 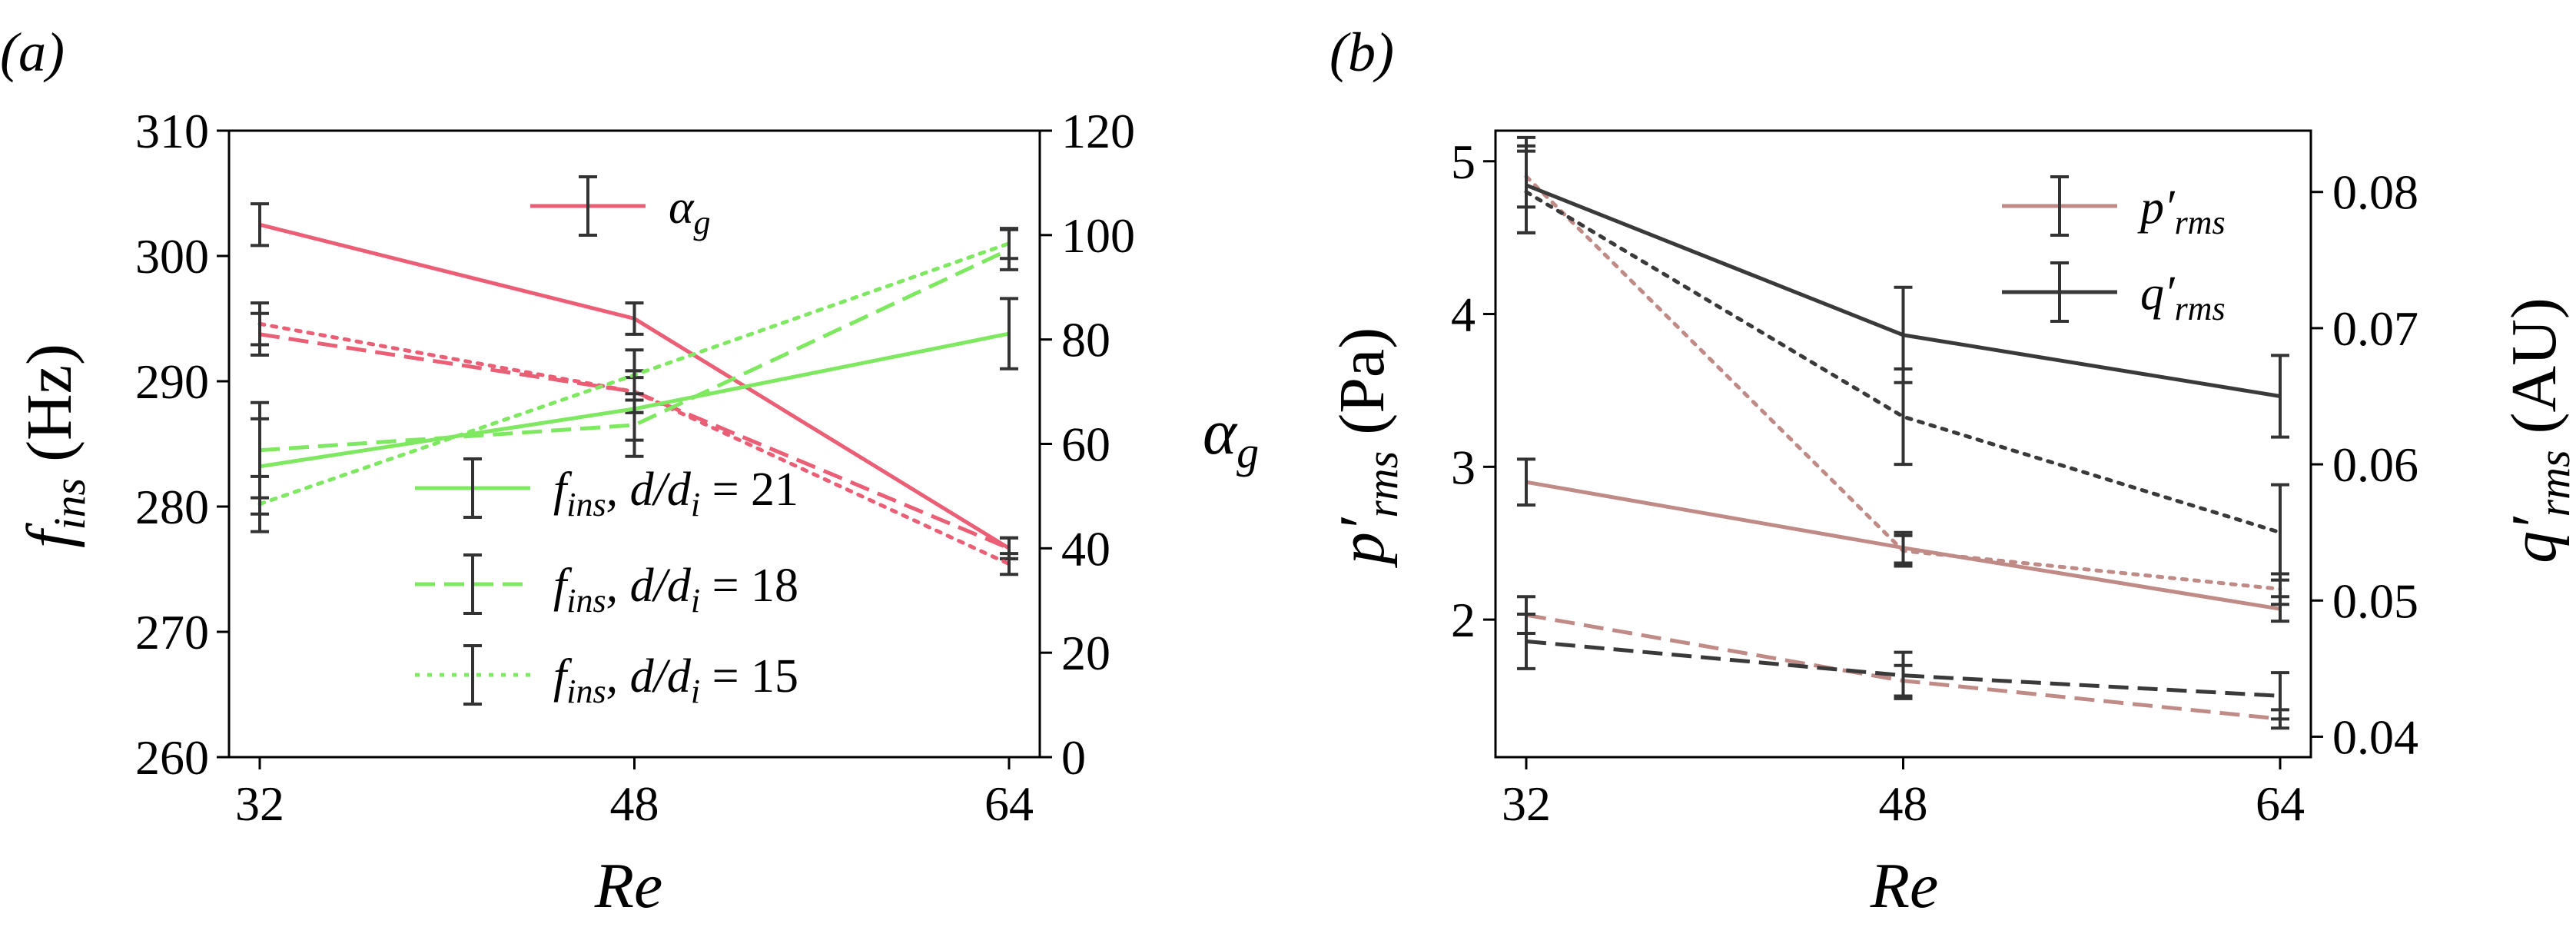 I want to click on ylabel-right-b-main: q′, so click(x=2534, y=539).